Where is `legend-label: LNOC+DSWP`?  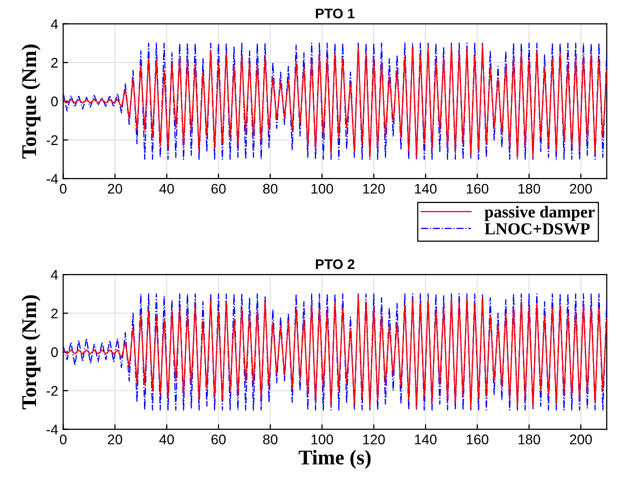
legend-label: LNOC+DSWP is located at coordinates (537, 229).